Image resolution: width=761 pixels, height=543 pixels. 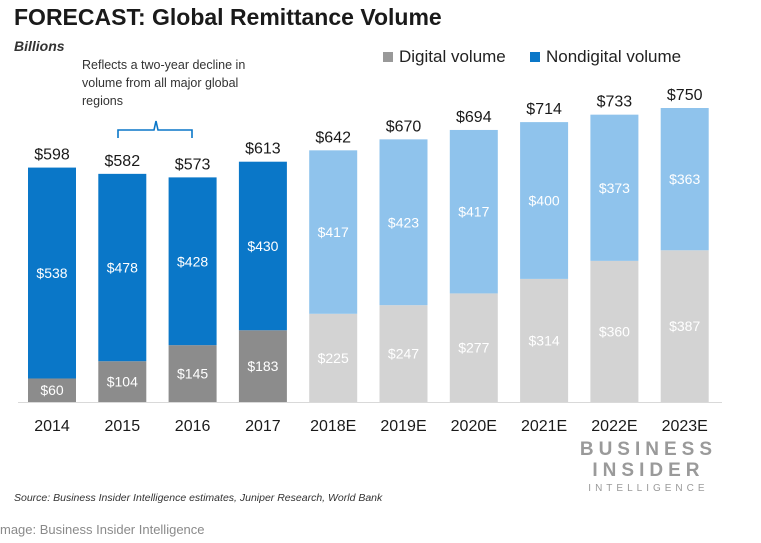 I want to click on data-label-digital: $104, so click(x=122, y=382).